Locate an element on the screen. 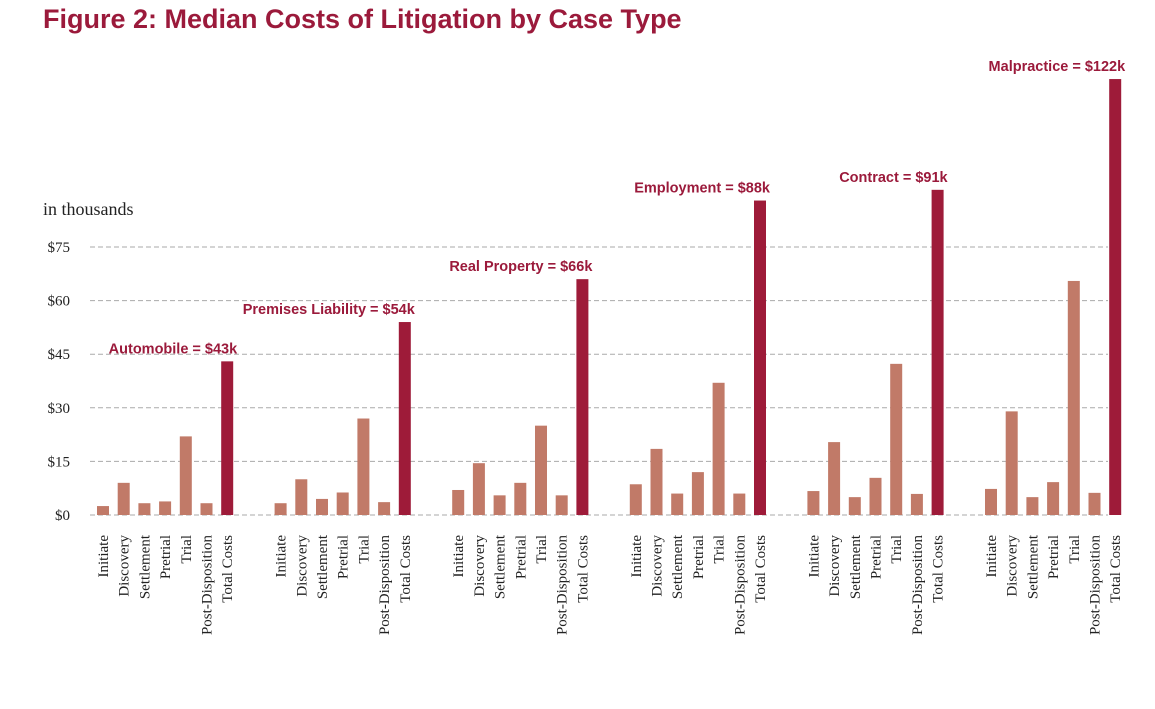 Image resolution: width=1155 pixels, height=709 pixels. total-annotation: Contract = $91k is located at coordinates (893, 178).